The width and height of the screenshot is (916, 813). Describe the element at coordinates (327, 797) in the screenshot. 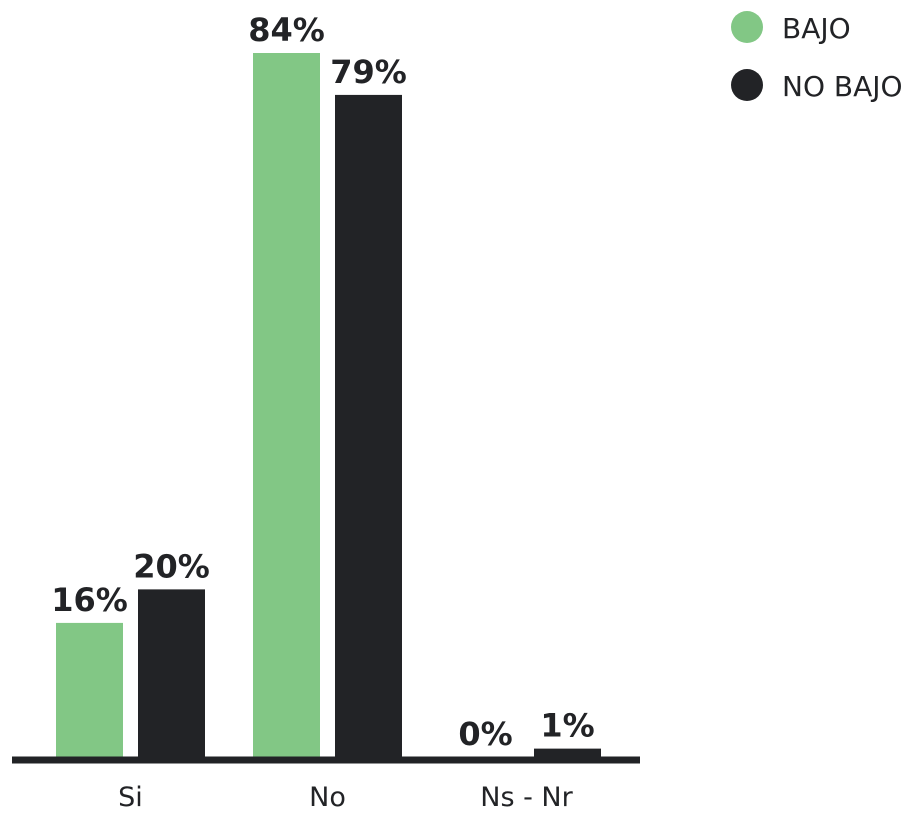

I see `category-label-no: No` at that location.